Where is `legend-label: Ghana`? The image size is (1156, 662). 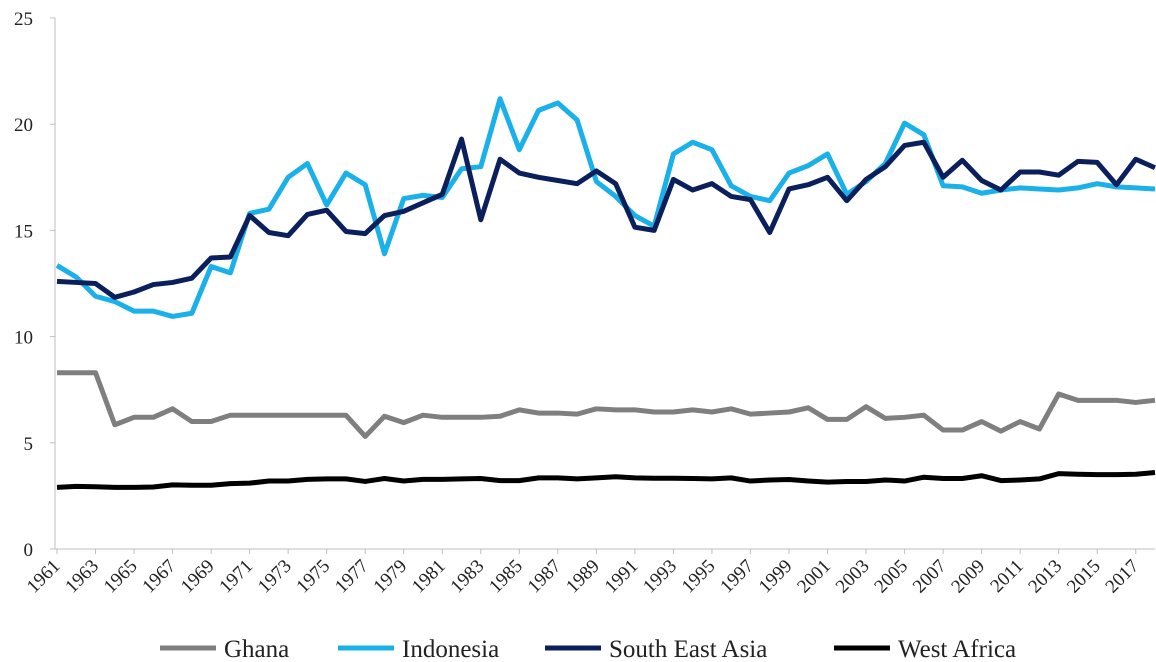 legend-label: Ghana is located at coordinates (256, 649).